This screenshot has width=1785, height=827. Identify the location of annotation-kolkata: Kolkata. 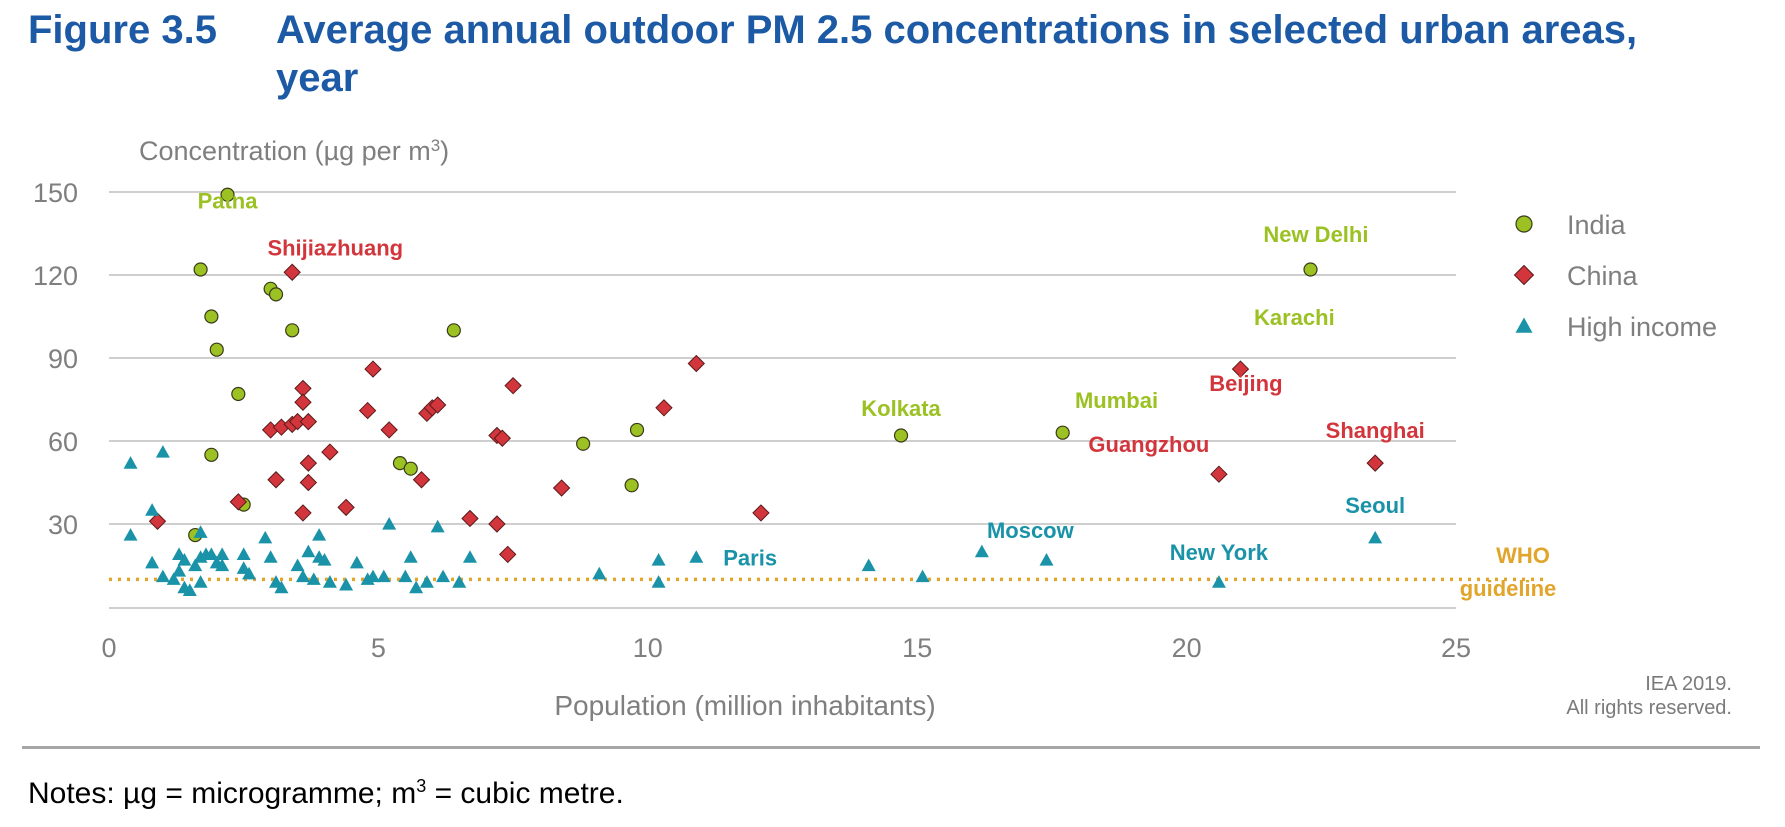
(901, 408).